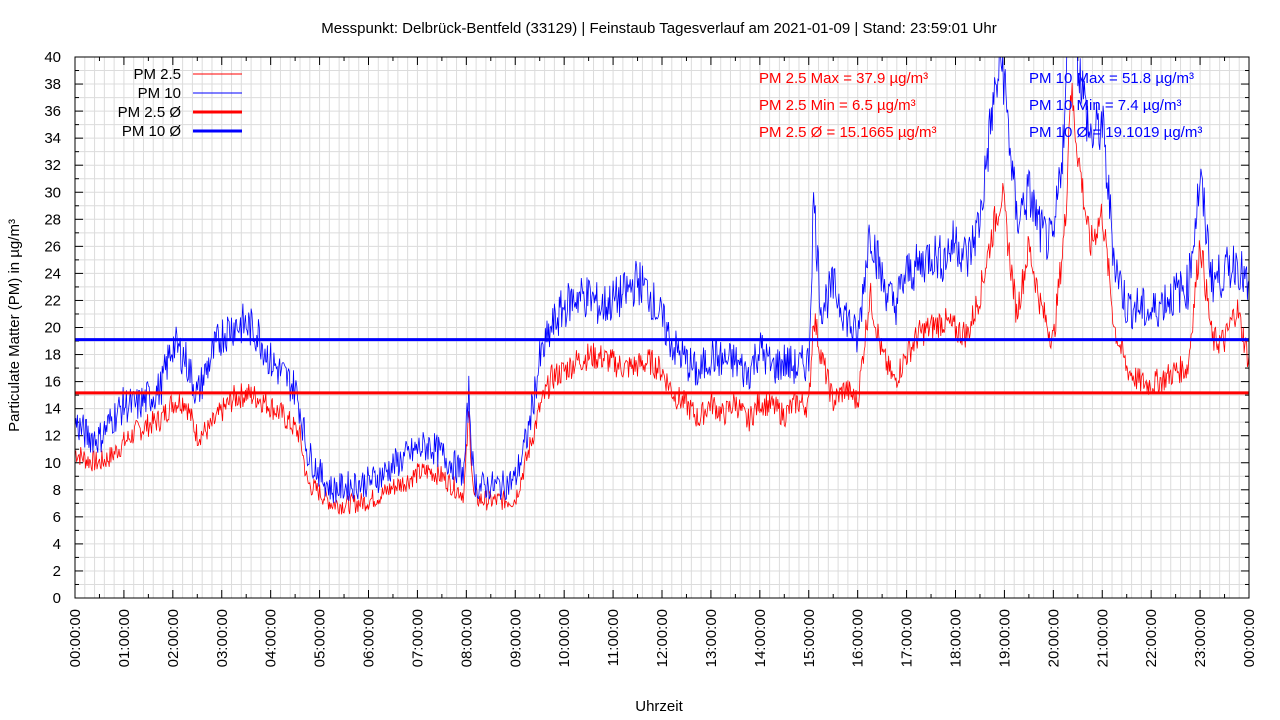  Describe the element at coordinates (52, 246) in the screenshot. I see `y-tick-label: 26` at that location.